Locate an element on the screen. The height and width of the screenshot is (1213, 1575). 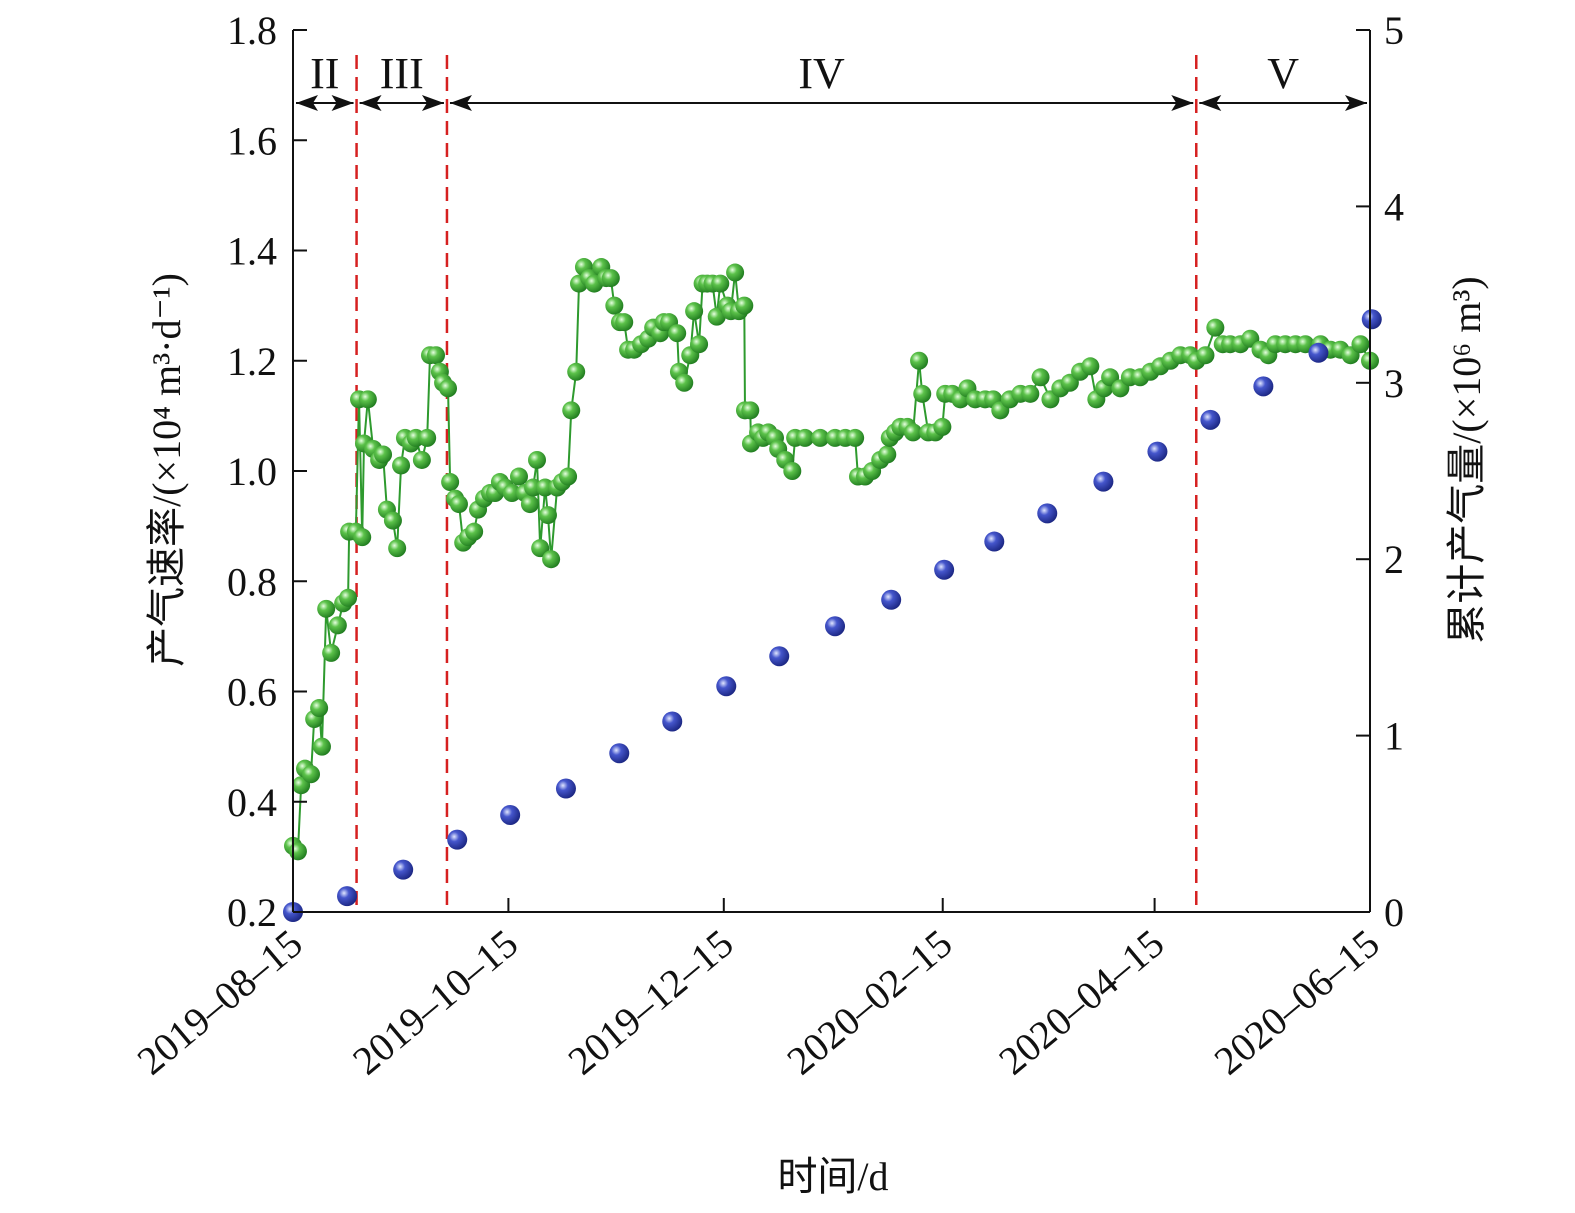
y-right-tick-label: 2 is located at coordinates (1394, 559).